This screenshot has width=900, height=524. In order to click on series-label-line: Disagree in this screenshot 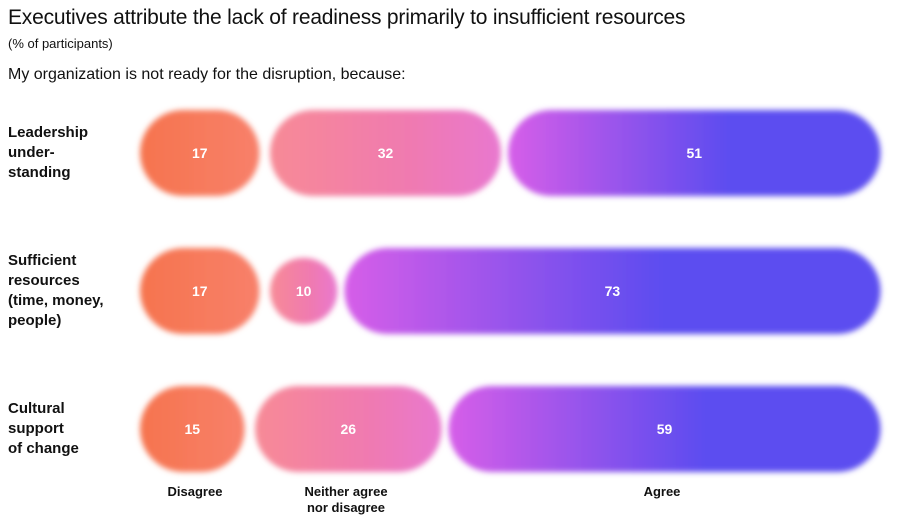, I will do `click(195, 491)`.